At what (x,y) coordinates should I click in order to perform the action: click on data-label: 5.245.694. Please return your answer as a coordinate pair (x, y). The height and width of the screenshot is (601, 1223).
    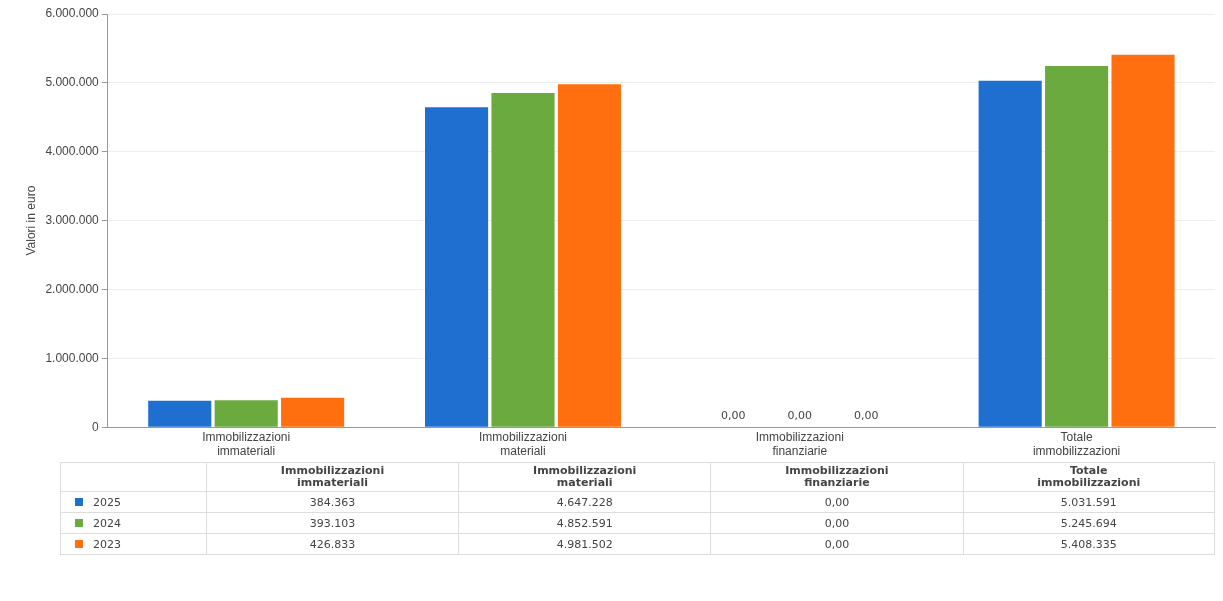
    Looking at the image, I should click on (1089, 523).